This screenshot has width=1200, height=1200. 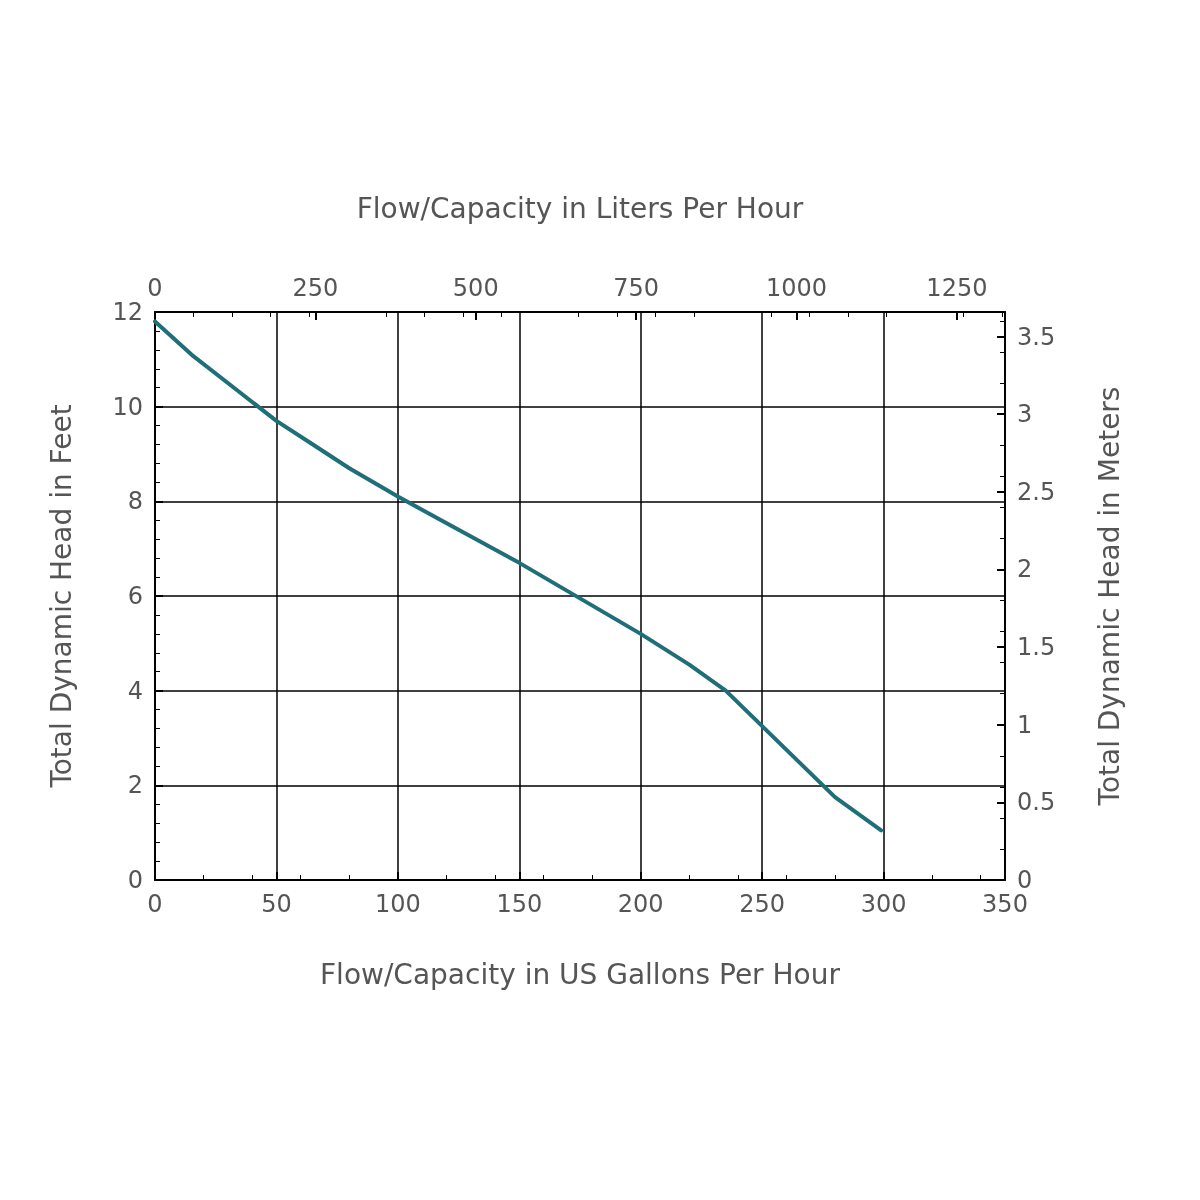 What do you see at coordinates (397, 904) in the screenshot?
I see `x-tick-label: 100` at bounding box center [397, 904].